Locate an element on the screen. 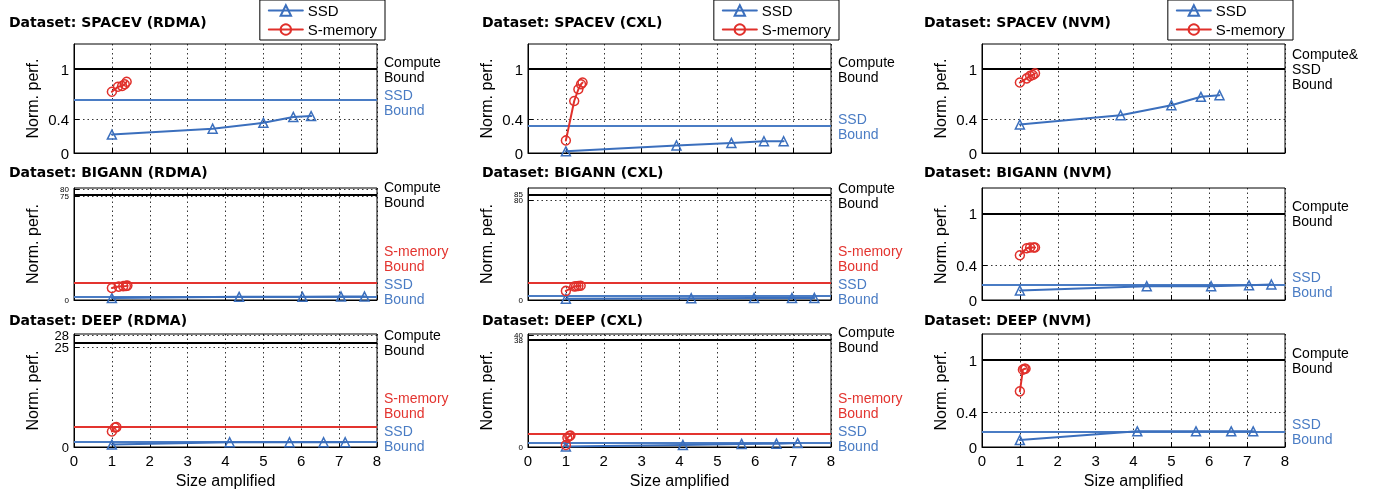  y-tick-label: 75 is located at coordinates (65, 196).